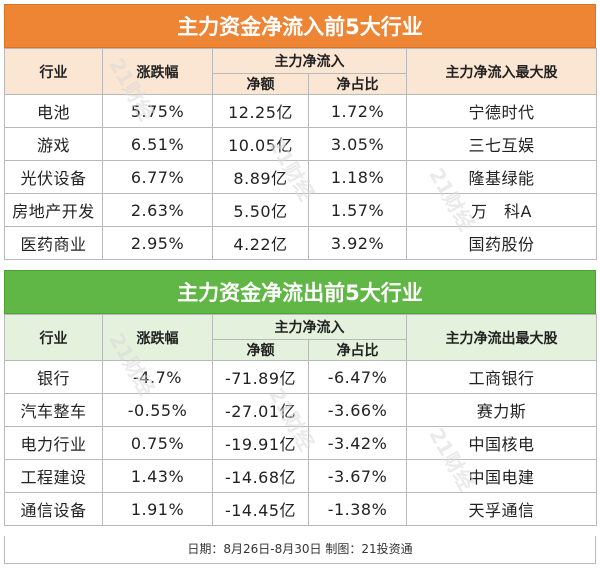 This screenshot has height=569, width=600. I want to click on table-row: 房地产开发 2.63% 5.50亿 1.57% 万 科A, so click(300, 210).